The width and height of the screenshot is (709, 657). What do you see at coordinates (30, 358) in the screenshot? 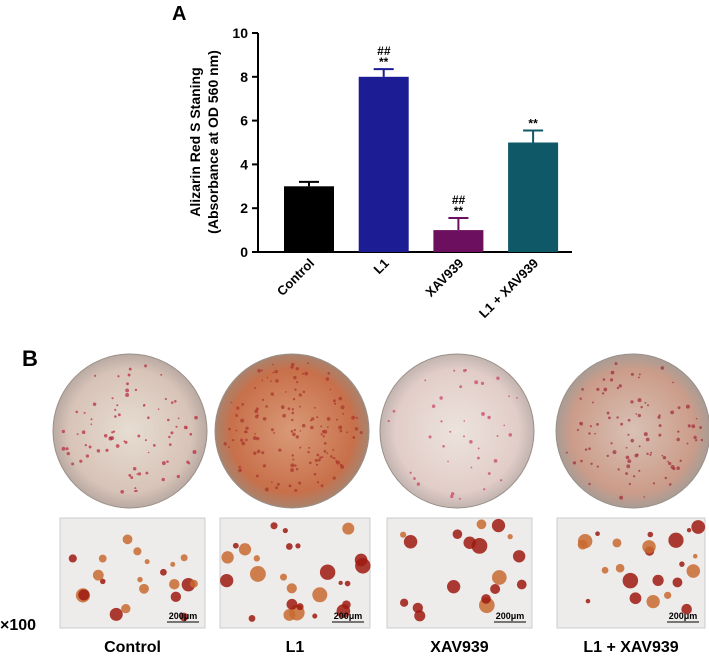
I see `panel-label: B` at bounding box center [30, 358].